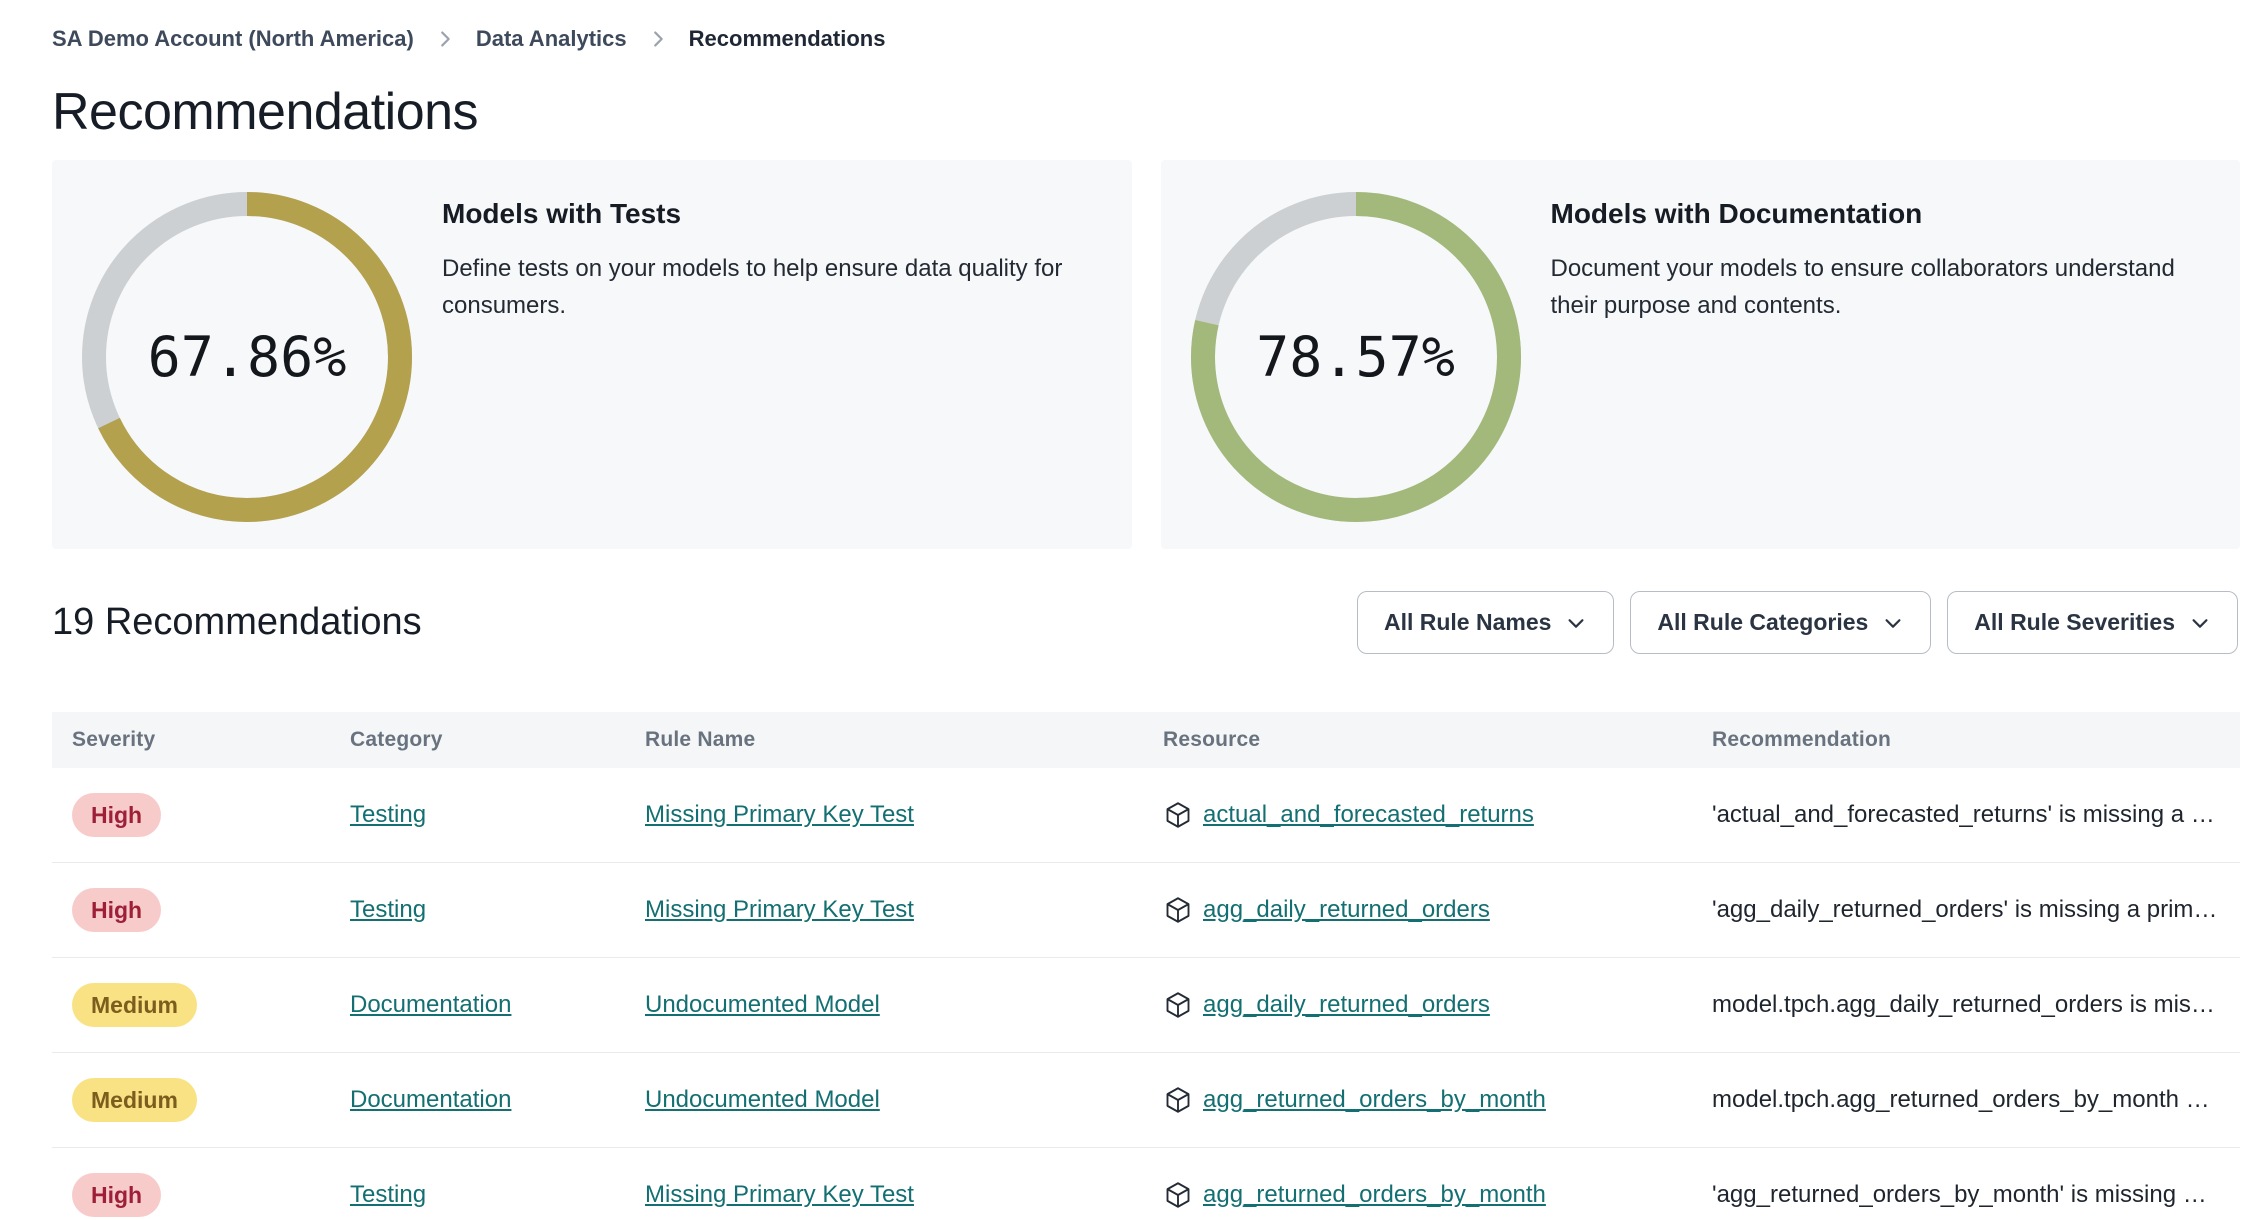 The width and height of the screenshot is (2248, 1220). I want to click on card-title: Models with Tests, so click(562, 213).